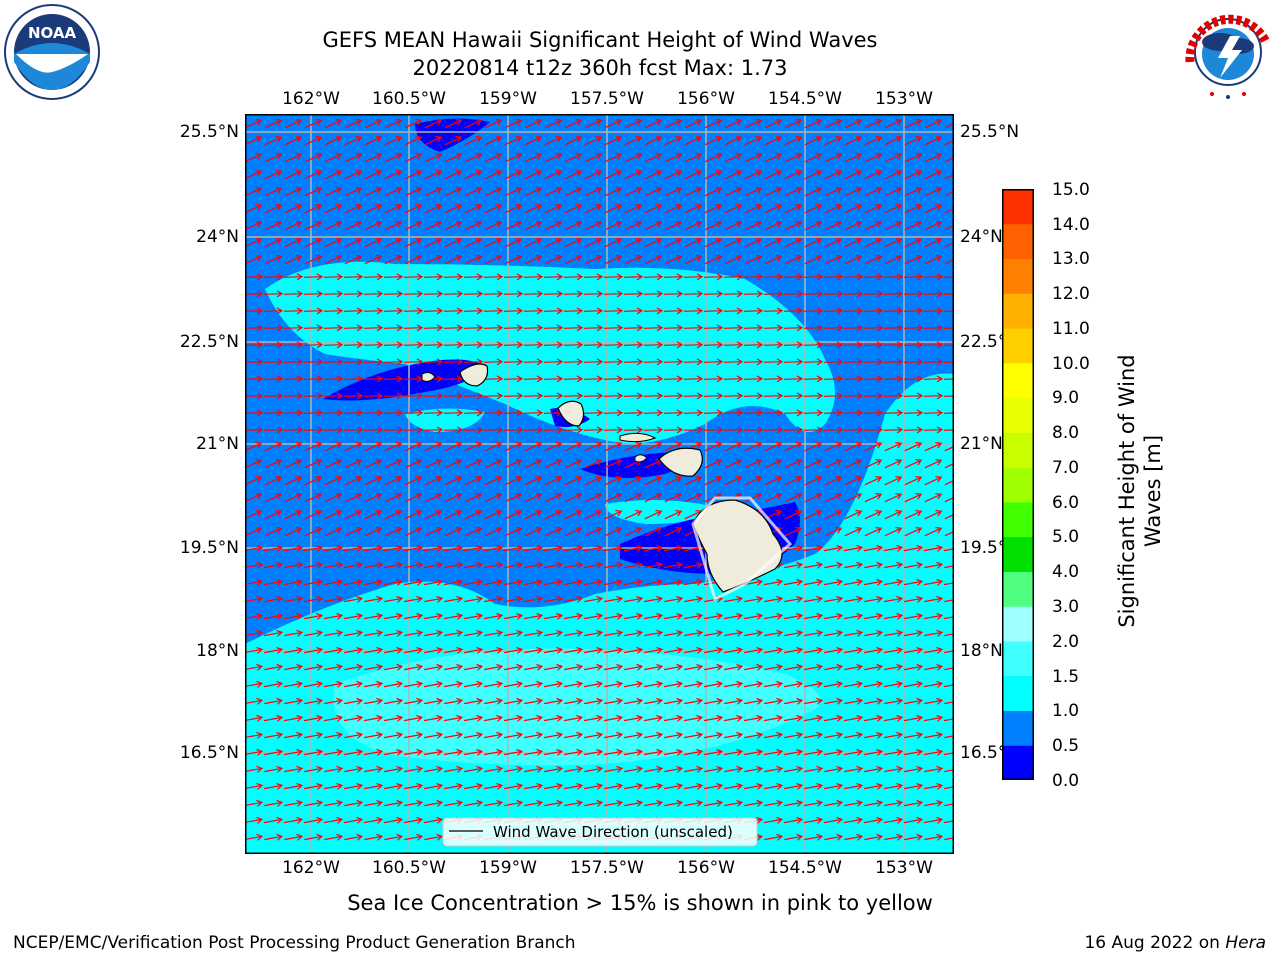 The width and height of the screenshot is (1280, 960). Describe the element at coordinates (805, 99) in the screenshot. I see `lon-tick-top: 154.5°W` at that location.